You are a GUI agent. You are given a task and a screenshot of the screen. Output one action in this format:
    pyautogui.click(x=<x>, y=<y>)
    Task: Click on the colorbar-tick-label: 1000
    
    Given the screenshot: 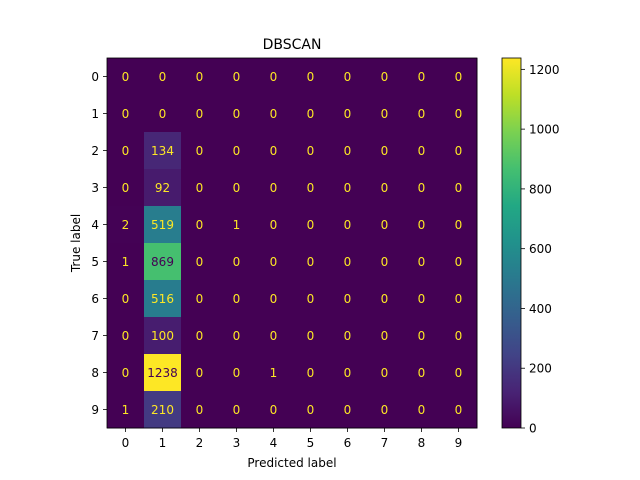 What is the action you would take?
    pyautogui.click(x=544, y=130)
    